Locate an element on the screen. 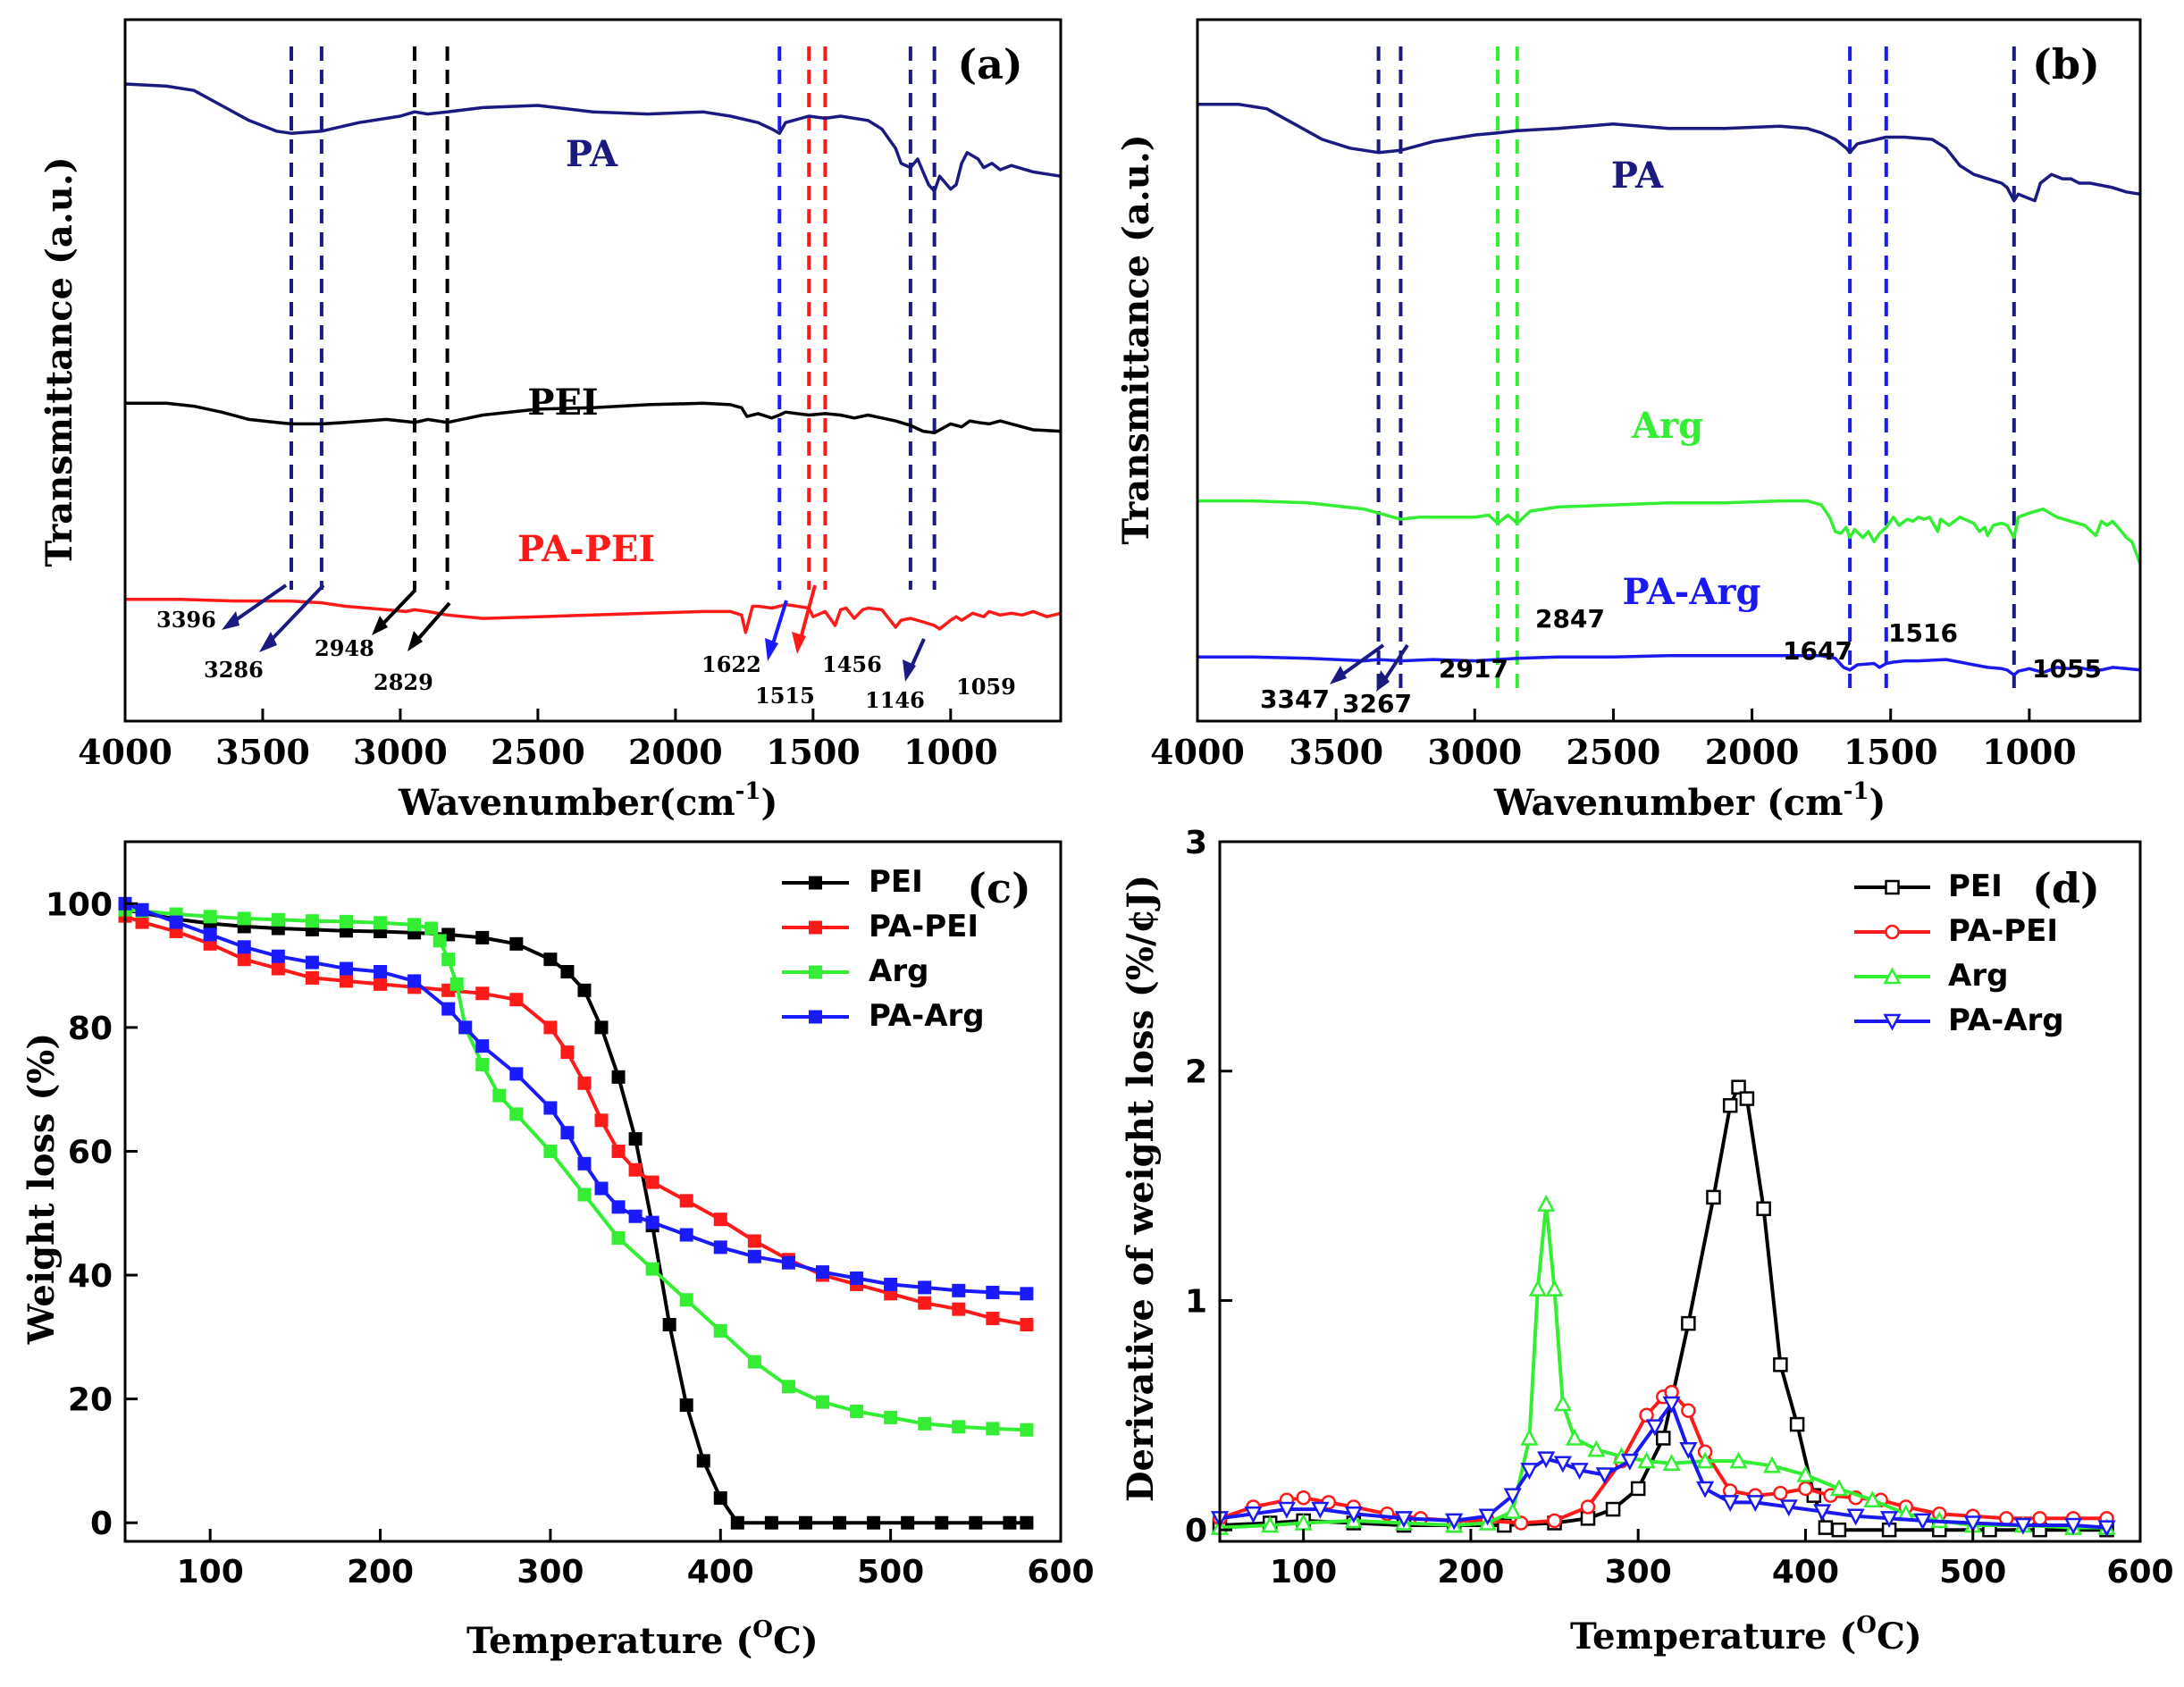 The height and width of the screenshot is (1687, 2184). panel-d-y-tick-label-3: 3 is located at coordinates (1196, 843).